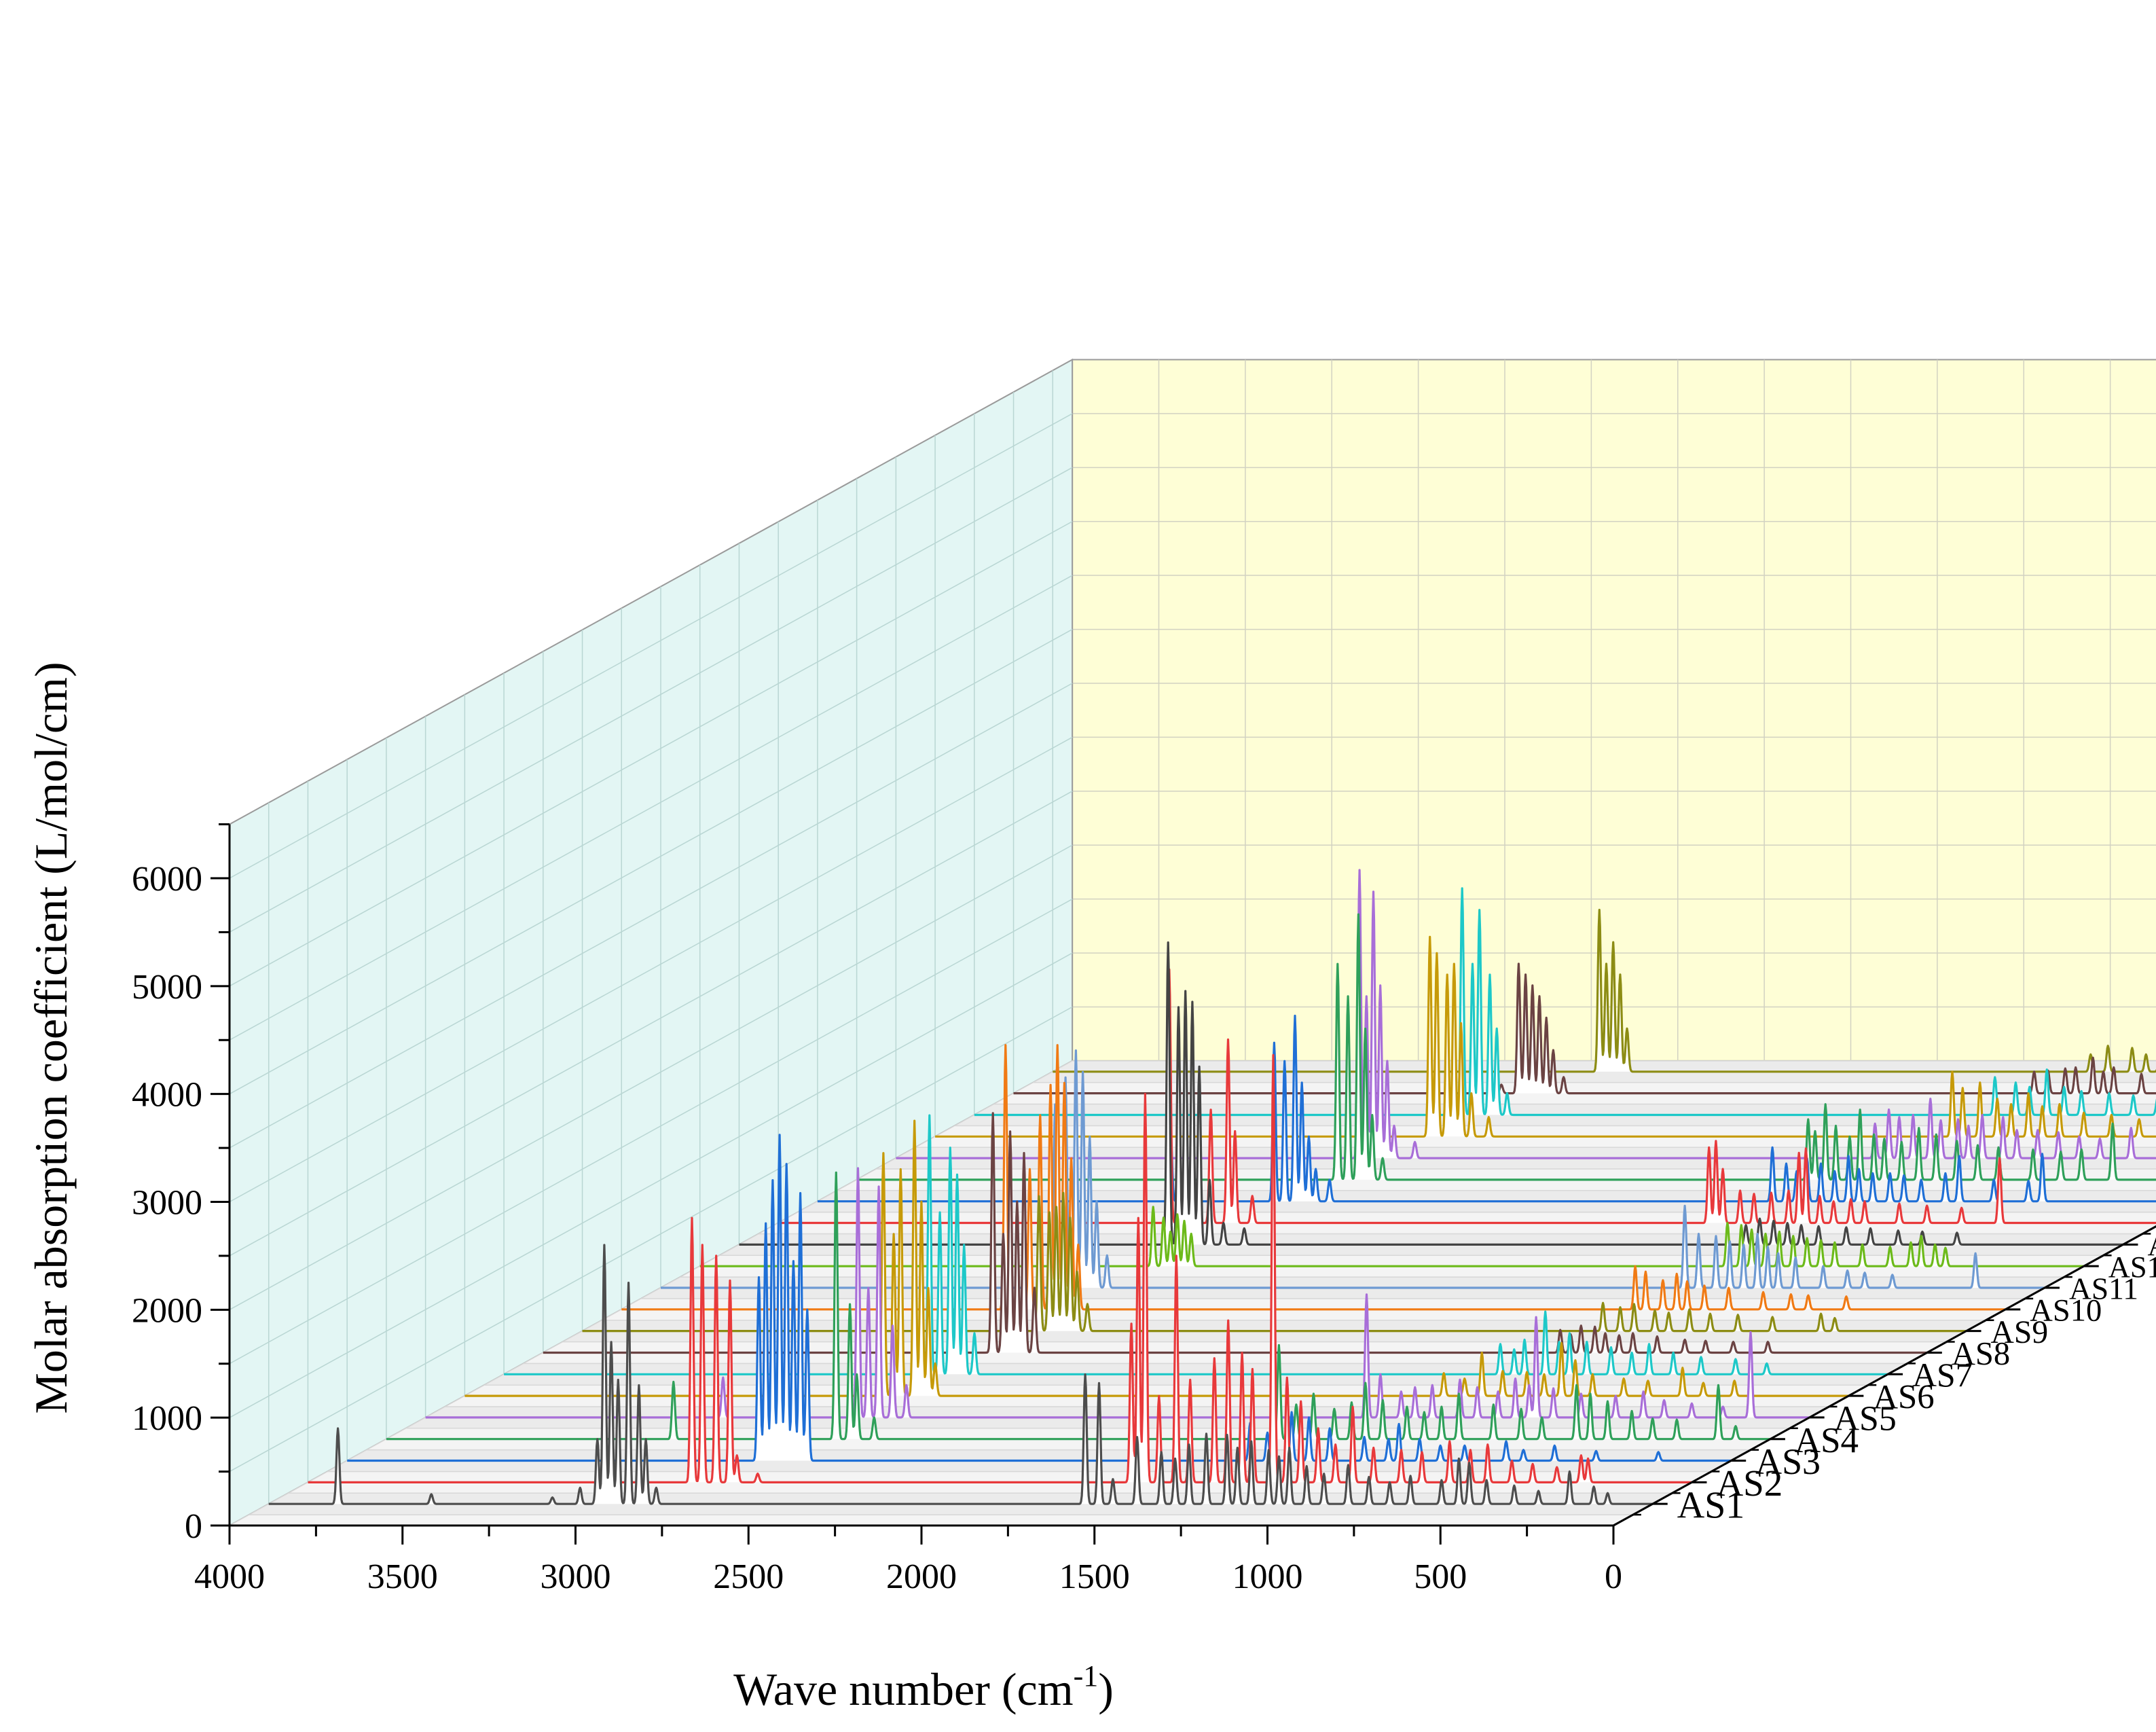 The height and width of the screenshot is (1732, 2156). Describe the element at coordinates (403, 1576) in the screenshot. I see `x-tick-label: 3500` at that location.